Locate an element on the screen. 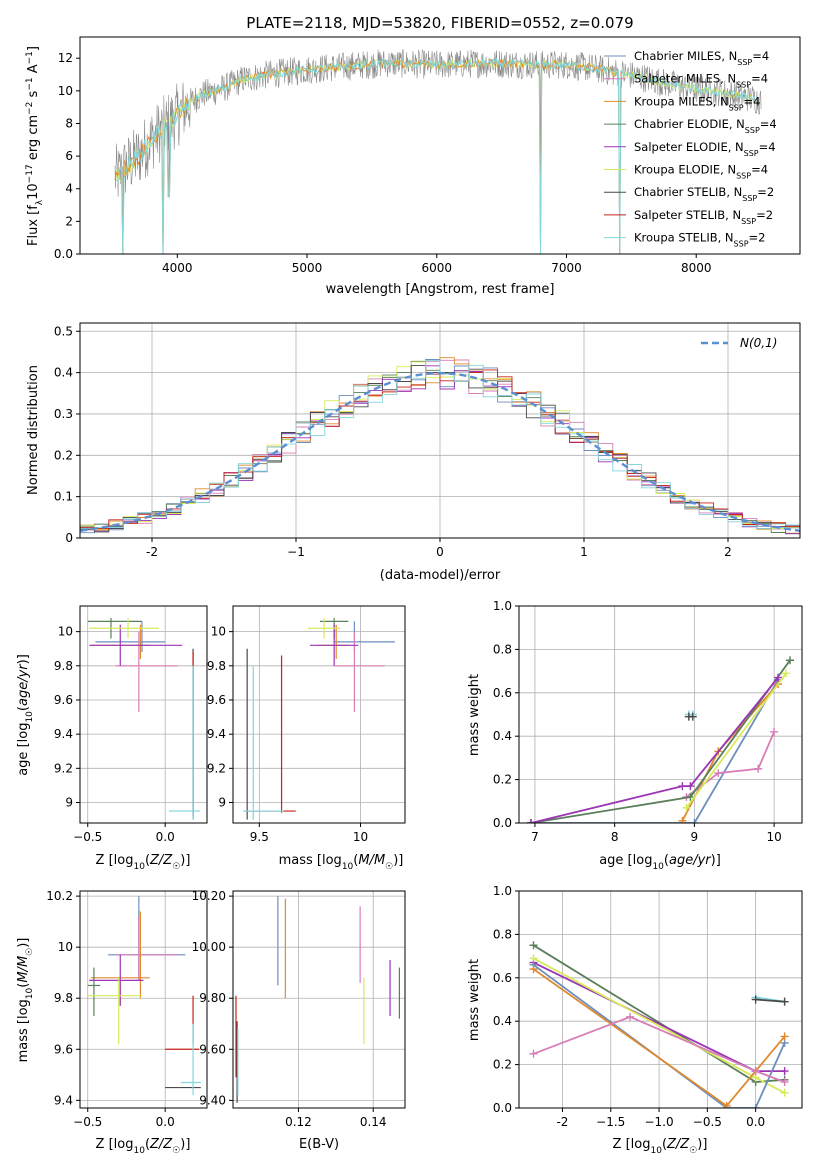  age_vs_mass-tick-label-x: 9.5 is located at coordinates (259, 837).